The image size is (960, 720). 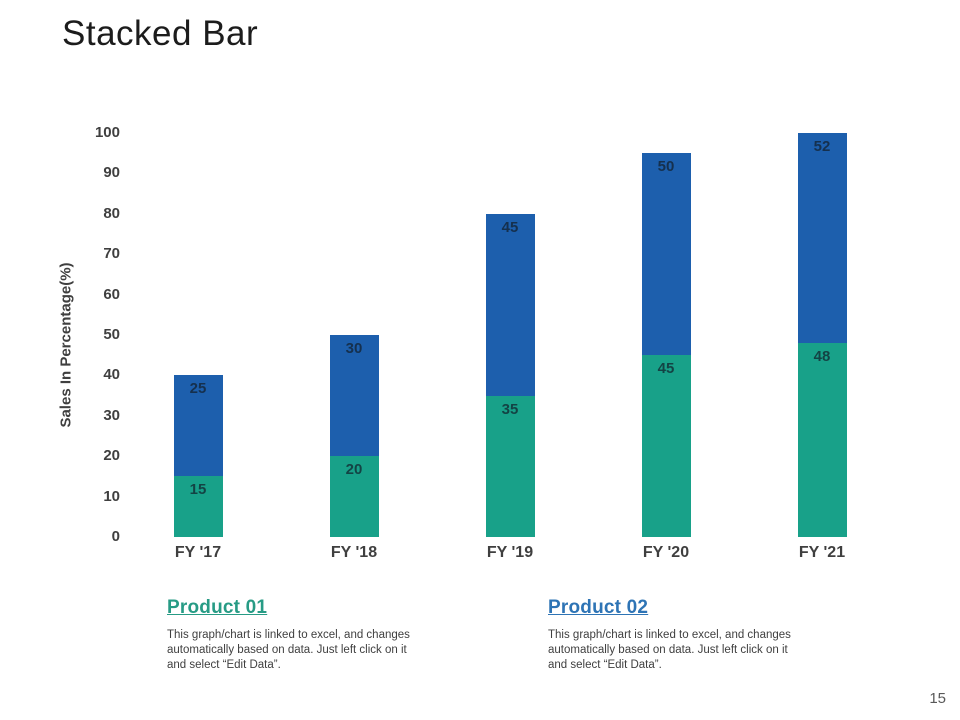 I want to click on bar-column: 45 35, so click(x=510, y=375).